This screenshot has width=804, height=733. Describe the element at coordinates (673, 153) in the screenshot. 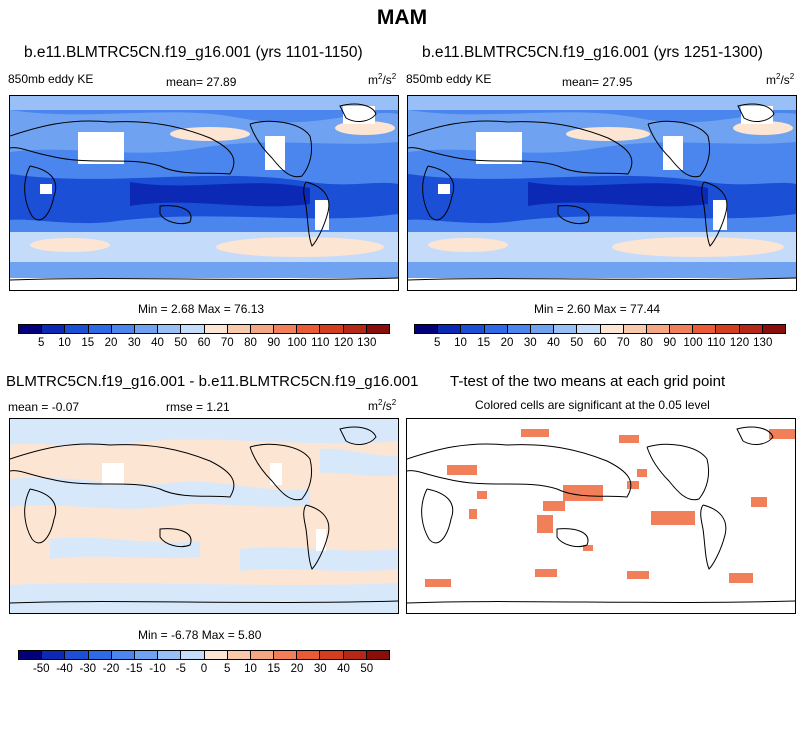

I see `panel2-mask-rockies` at that location.